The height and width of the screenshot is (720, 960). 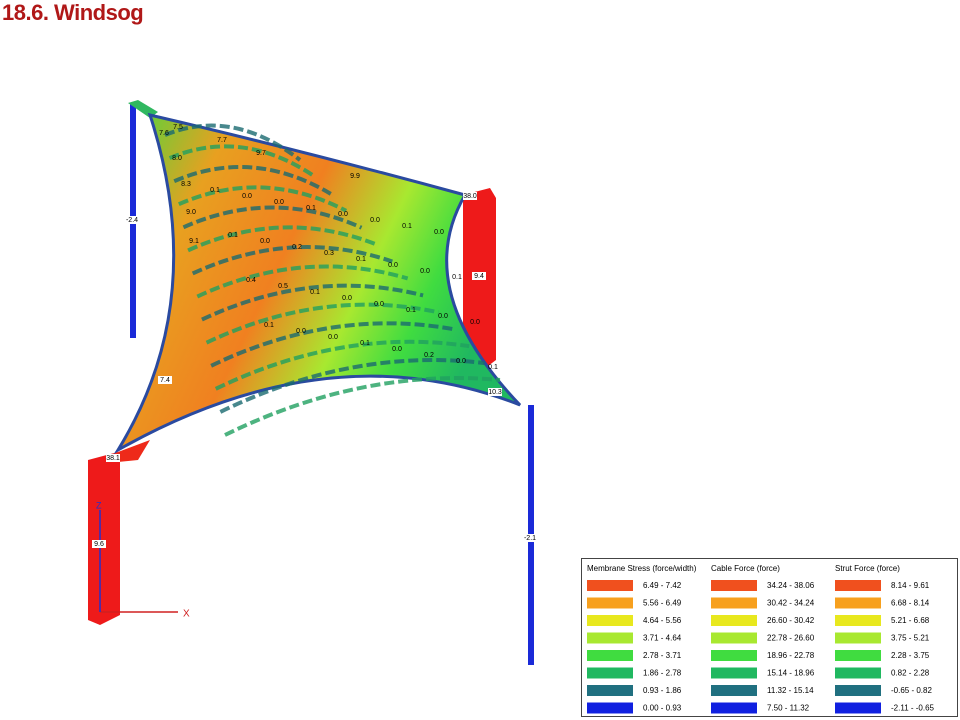 I want to click on legend-range: 0.93 - 1.86, so click(x=662, y=690).